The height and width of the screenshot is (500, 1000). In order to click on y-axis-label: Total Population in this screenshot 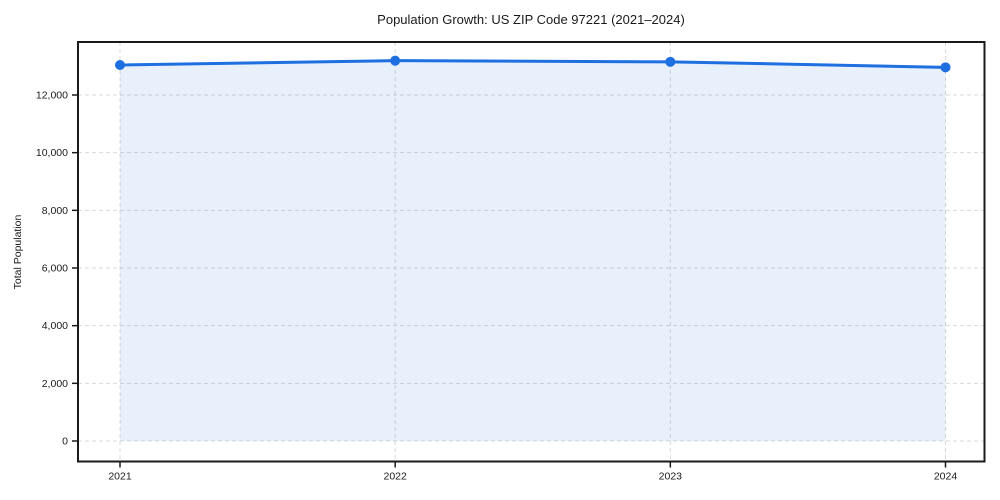, I will do `click(18, 252)`.